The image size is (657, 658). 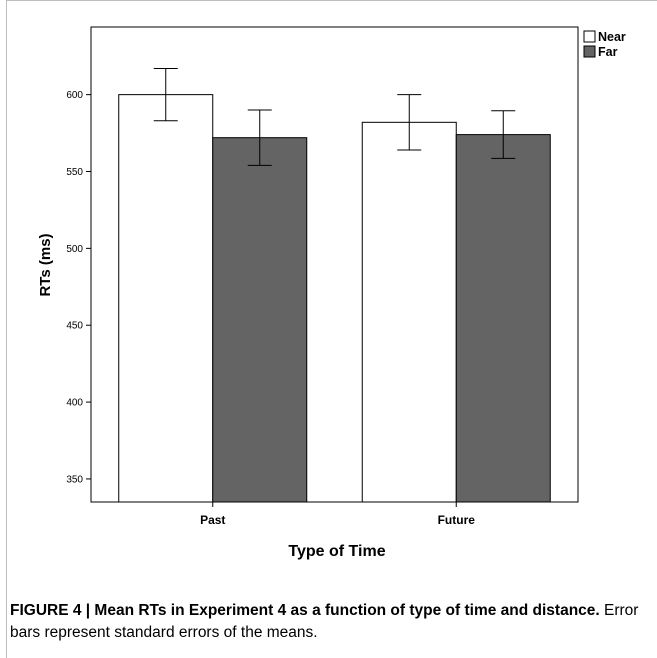 I want to click on legend-label-near: Near, so click(x=612, y=37).